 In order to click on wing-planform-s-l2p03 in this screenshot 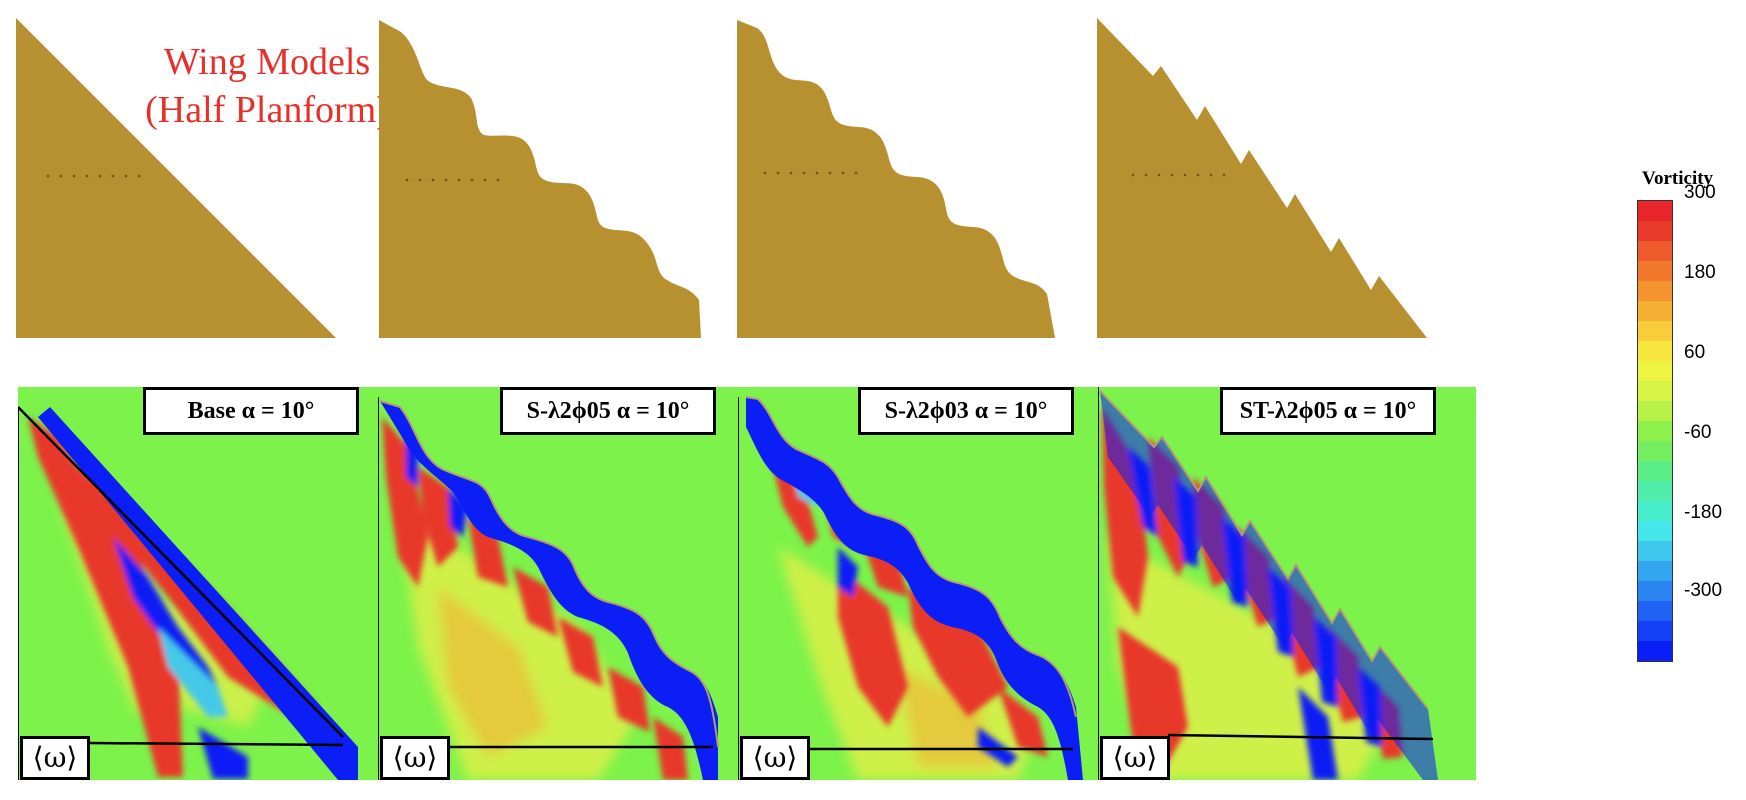, I will do `click(913, 198)`.